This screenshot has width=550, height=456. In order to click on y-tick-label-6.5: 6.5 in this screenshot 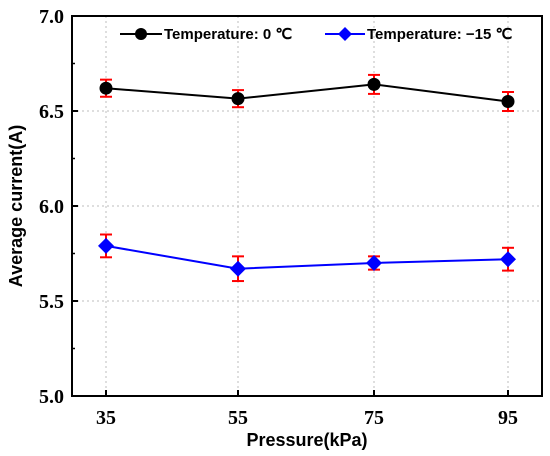, I will do `click(51, 112)`.